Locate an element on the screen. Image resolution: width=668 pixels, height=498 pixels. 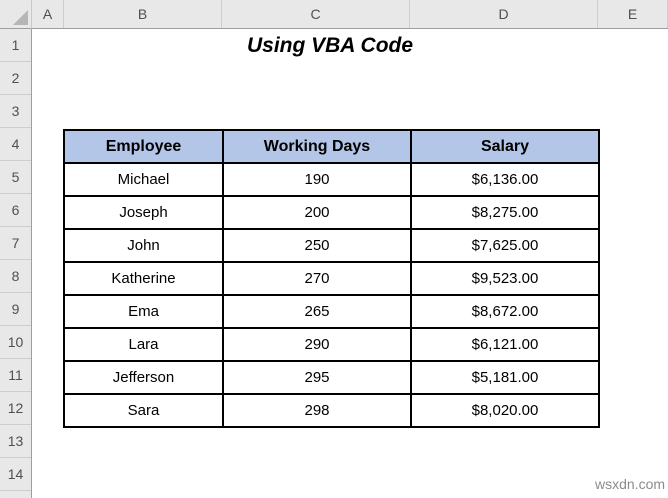
row-header-6: 6 is located at coordinates (15, 210).